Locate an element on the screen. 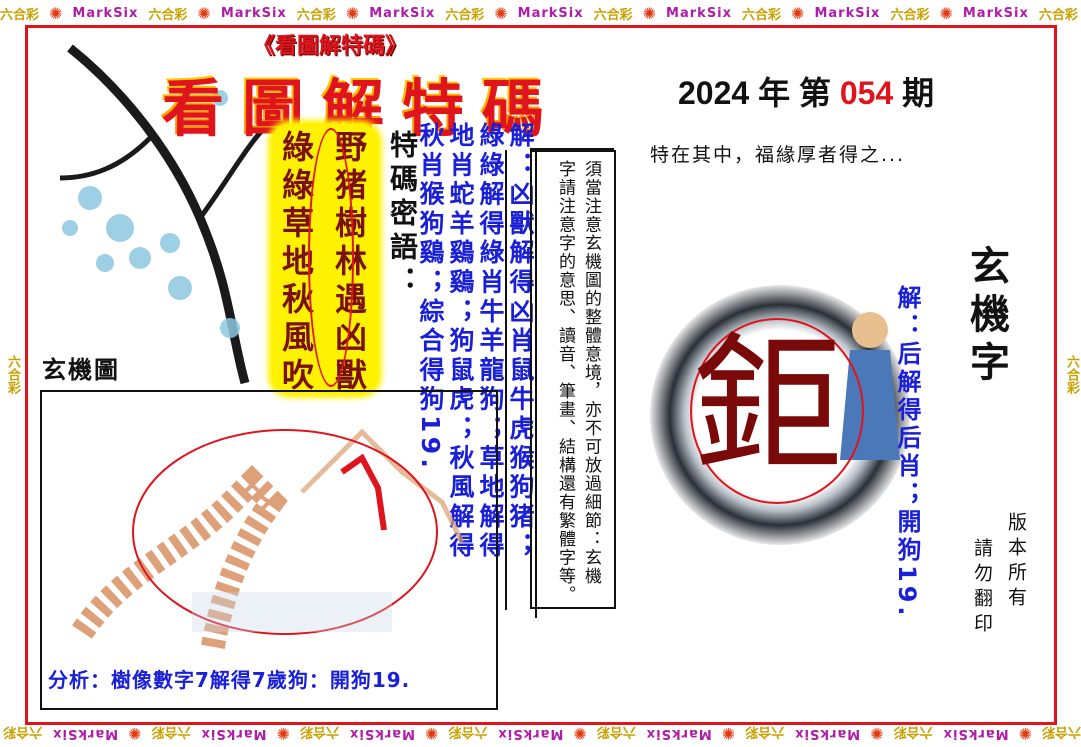 The image size is (1081, 747). secret-column-3: 地肖蛇羊鷄鷄；狗鼠虎；秋風解得 is located at coordinates (460, 342).